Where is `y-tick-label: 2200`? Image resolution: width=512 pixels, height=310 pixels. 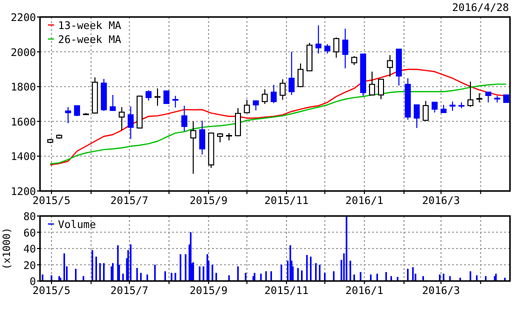 y-tick-label: 2200 is located at coordinates (23, 18).